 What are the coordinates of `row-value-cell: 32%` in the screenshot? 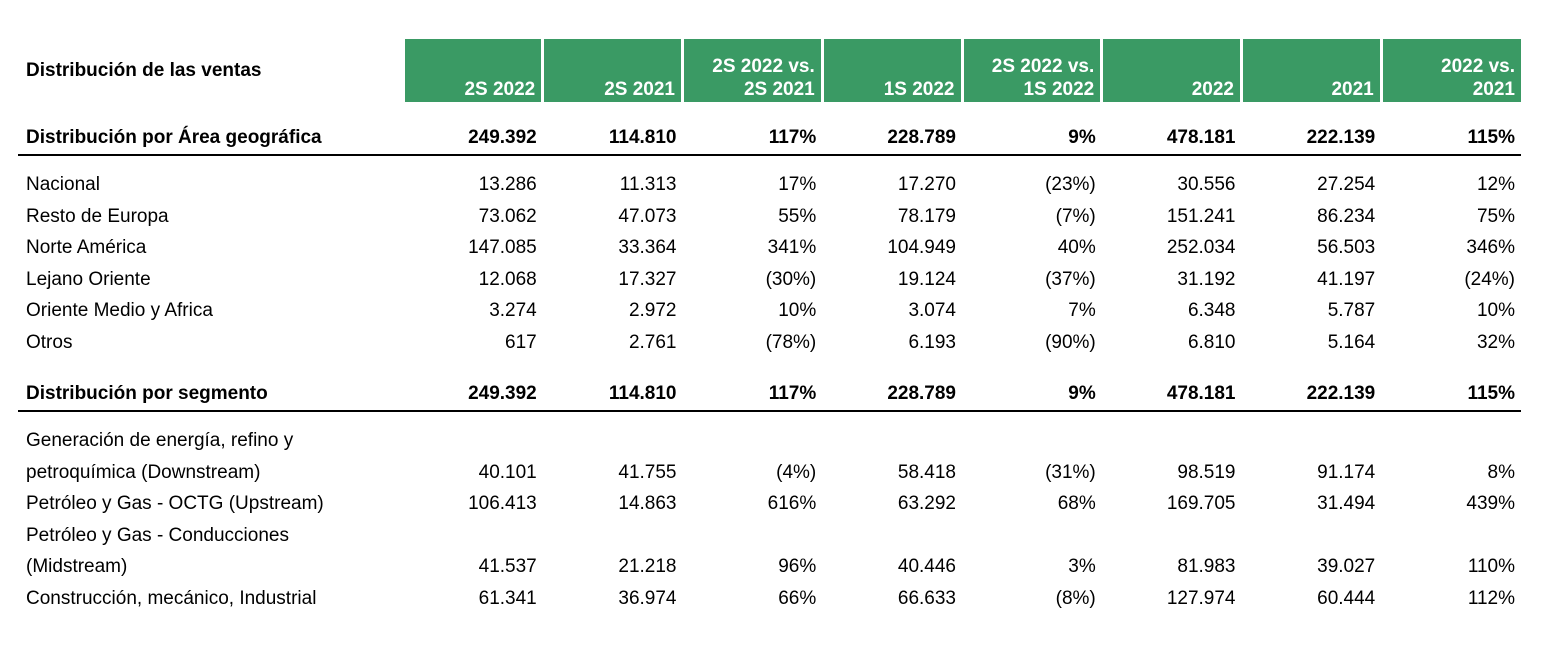 It's located at (1495, 342).